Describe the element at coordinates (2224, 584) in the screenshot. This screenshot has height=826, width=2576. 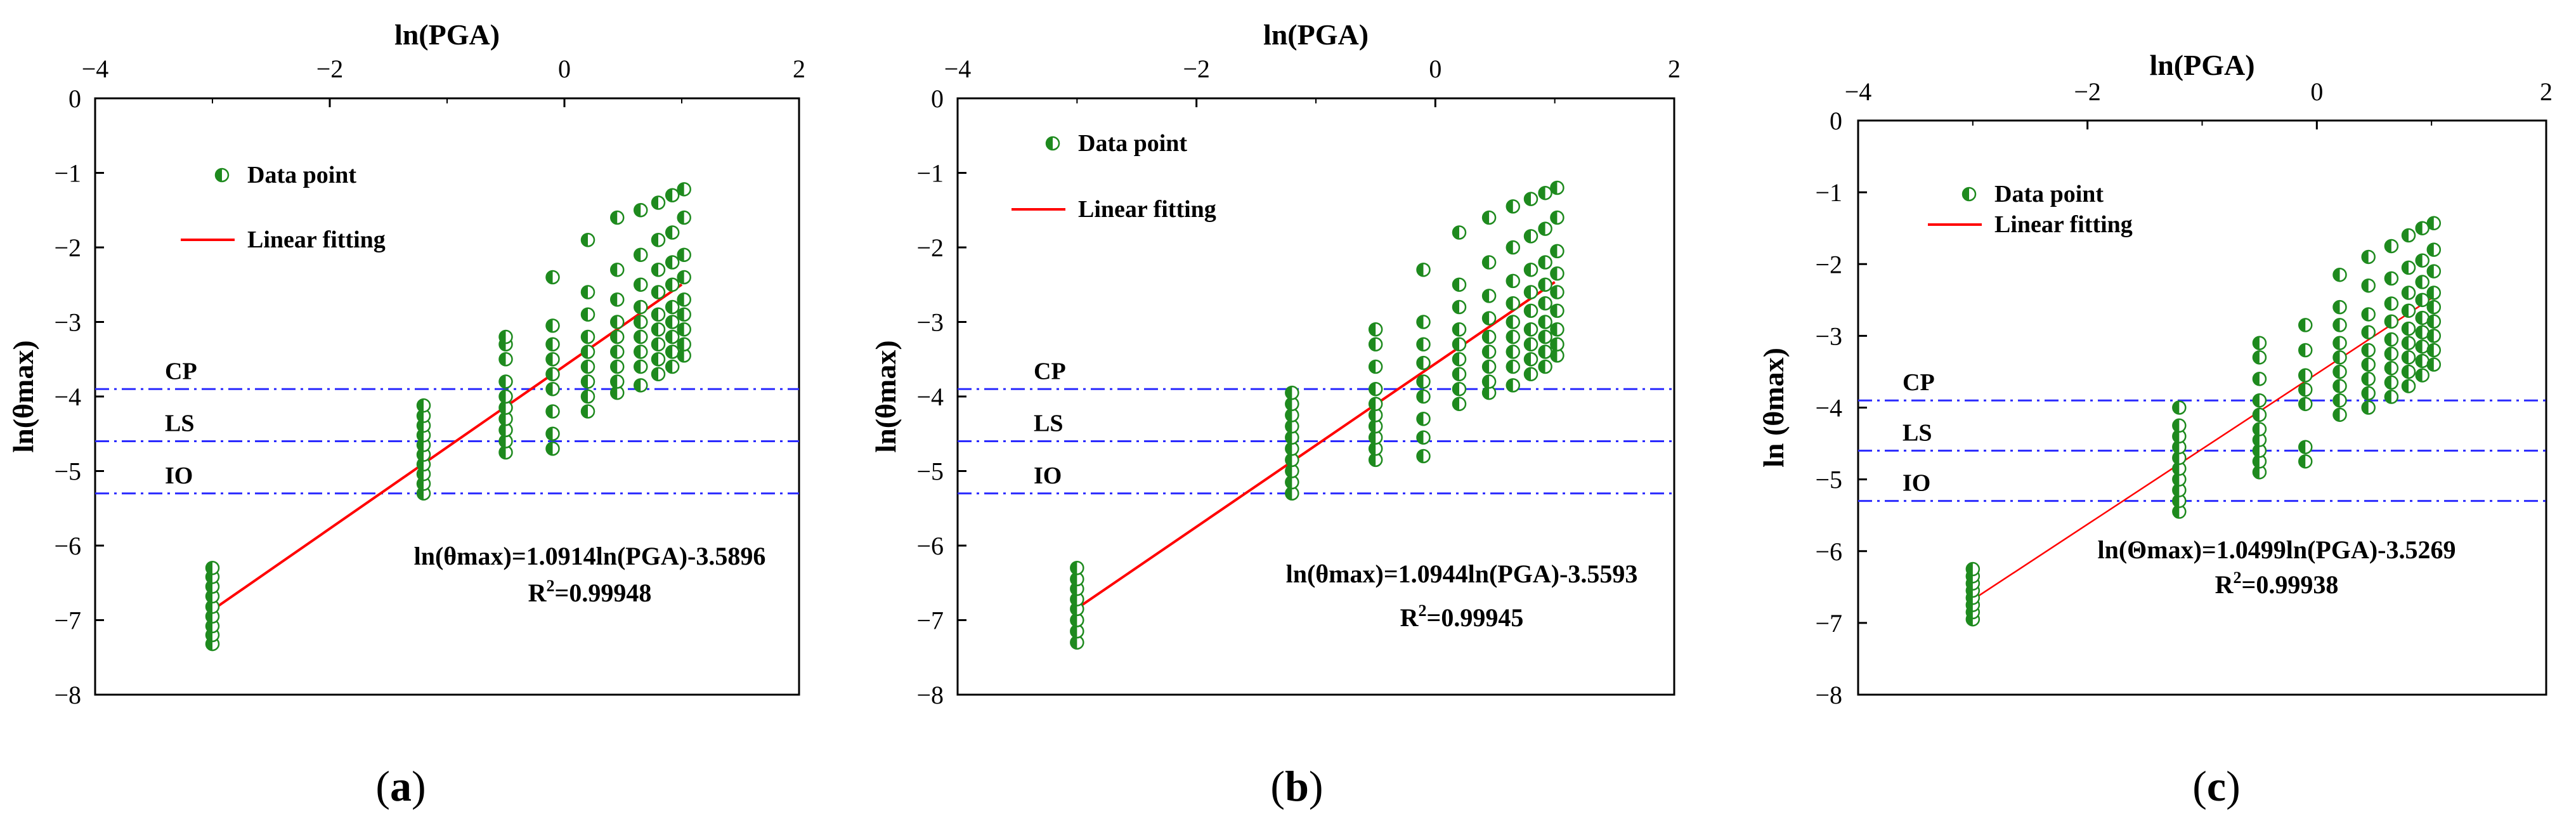
I see `r-squared-symbol: R` at that location.